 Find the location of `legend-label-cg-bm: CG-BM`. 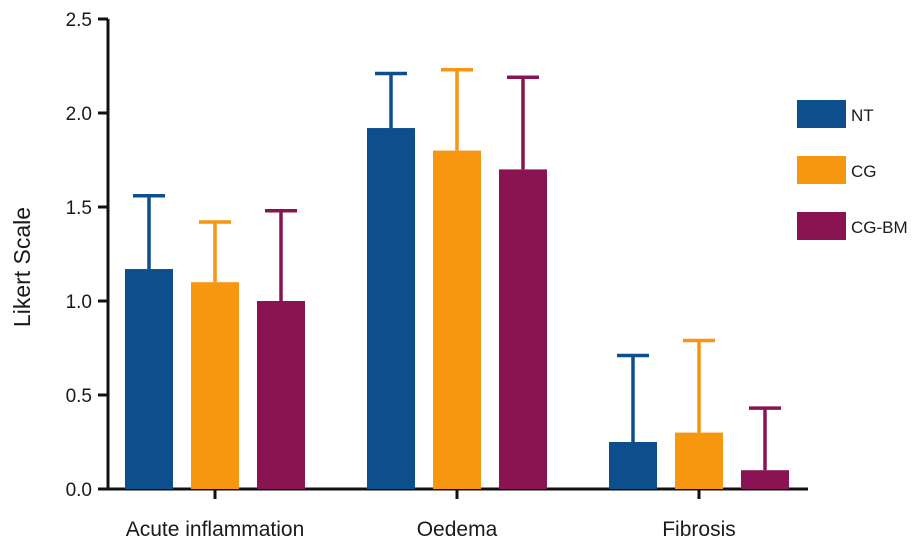

legend-label-cg-bm: CG-BM is located at coordinates (879, 227).